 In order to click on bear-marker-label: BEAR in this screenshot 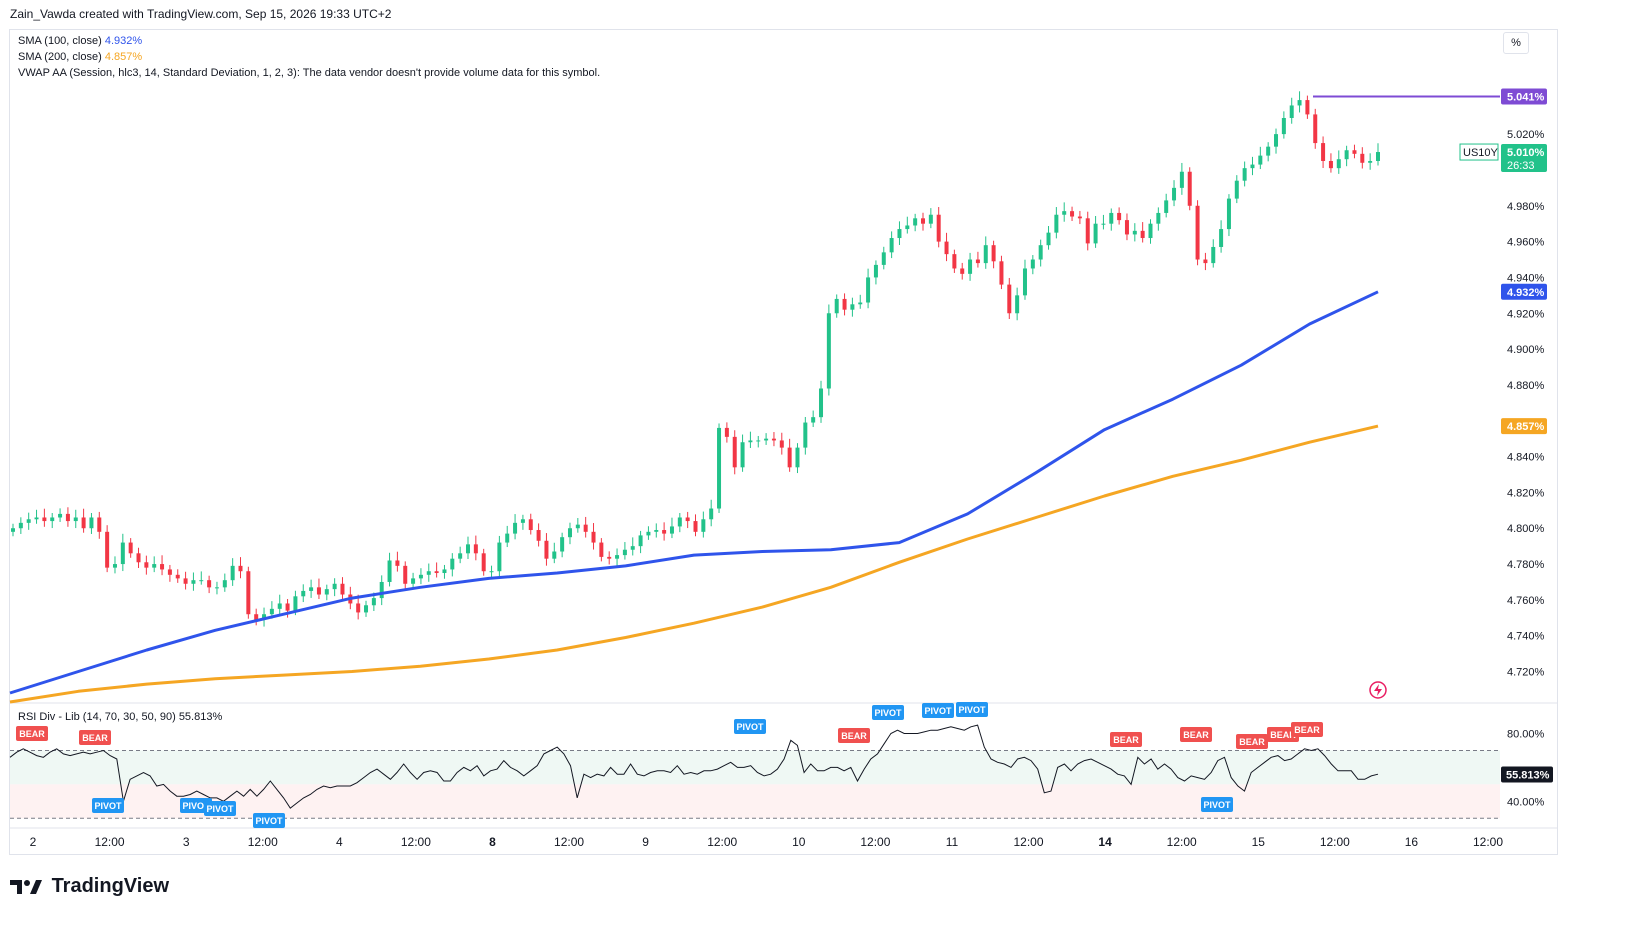, I will do `click(32, 734)`.